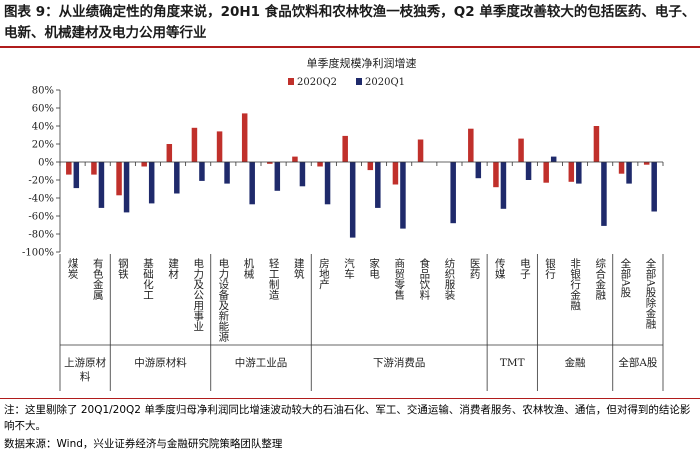 This screenshot has height=455, width=700. What do you see at coordinates (123, 268) in the screenshot?
I see `category-label-2: 钢铁` at bounding box center [123, 268].